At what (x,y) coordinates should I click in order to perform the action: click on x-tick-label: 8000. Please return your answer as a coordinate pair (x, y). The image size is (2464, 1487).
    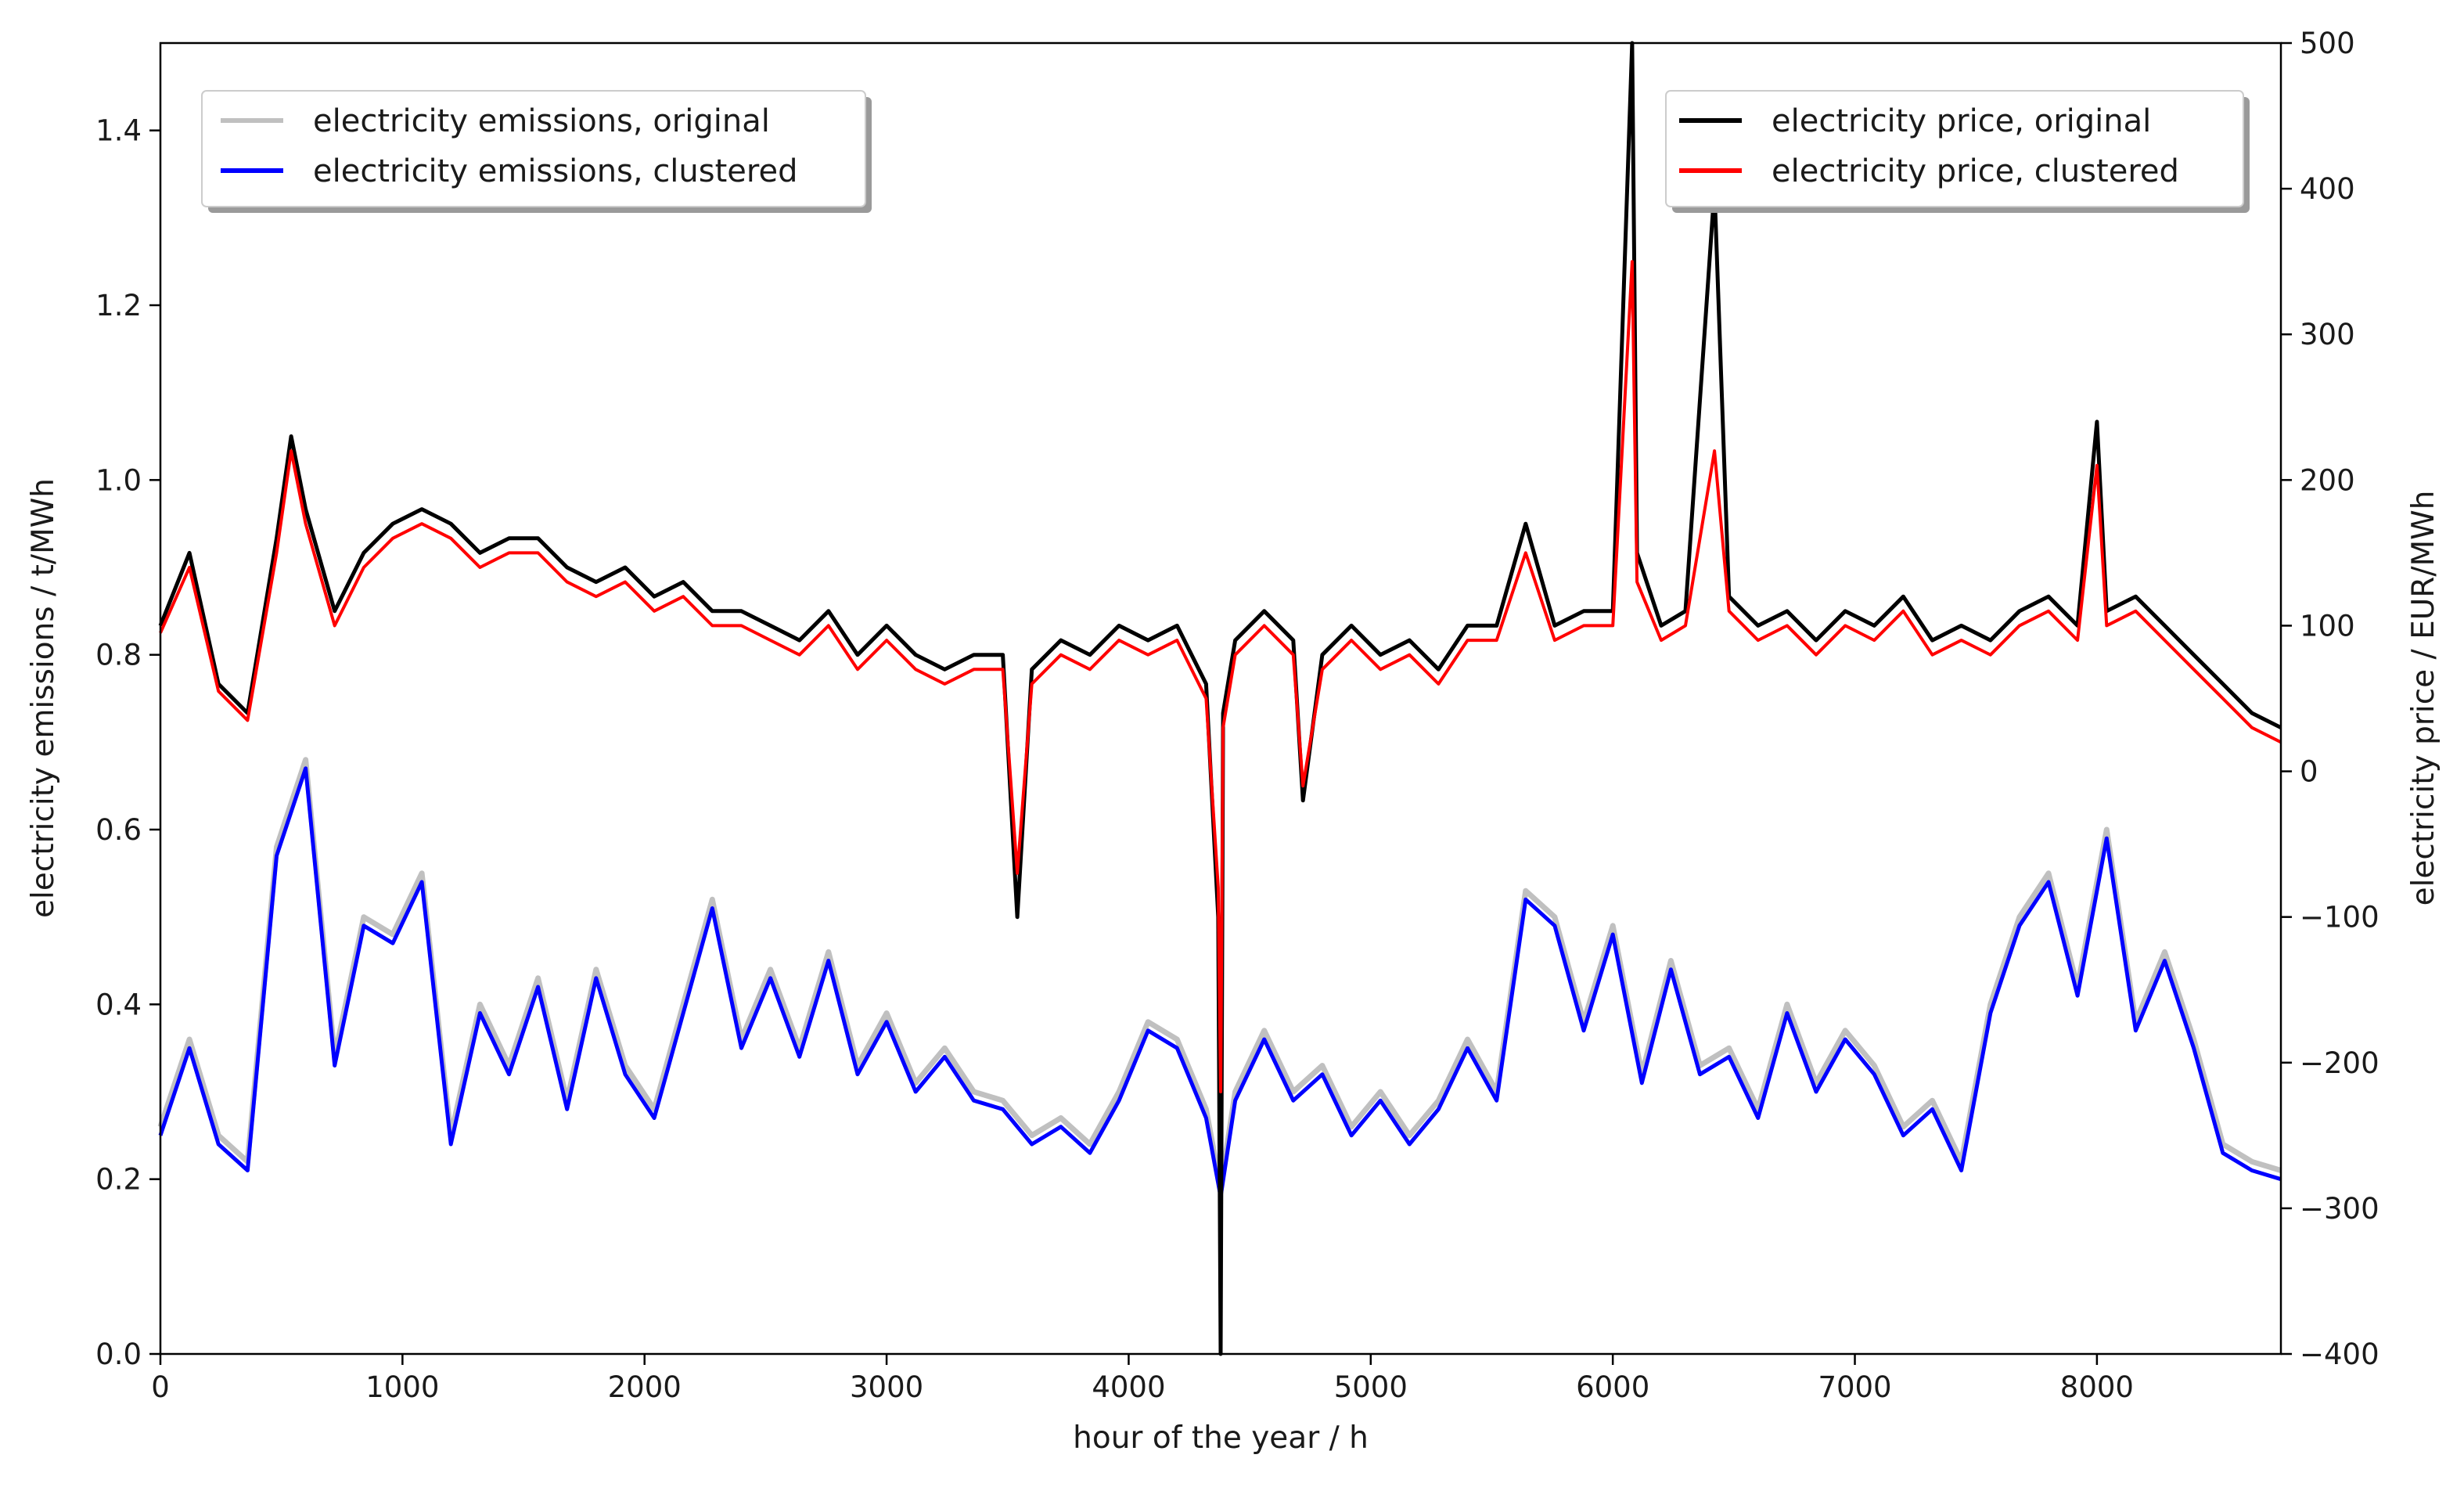
    Looking at the image, I should click on (2097, 1387).